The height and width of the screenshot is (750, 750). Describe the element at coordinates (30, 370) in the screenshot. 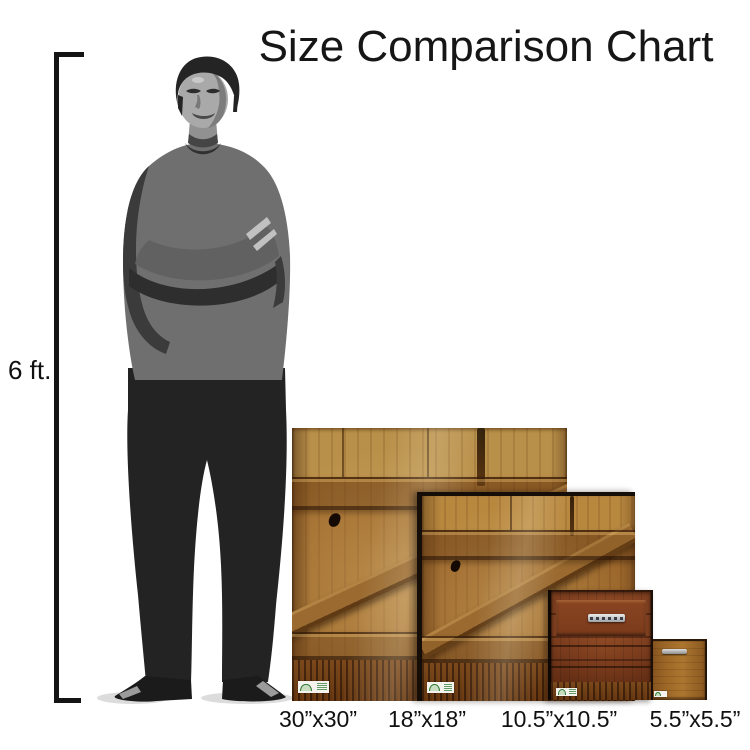

I see `height-label: 6 ft.` at that location.